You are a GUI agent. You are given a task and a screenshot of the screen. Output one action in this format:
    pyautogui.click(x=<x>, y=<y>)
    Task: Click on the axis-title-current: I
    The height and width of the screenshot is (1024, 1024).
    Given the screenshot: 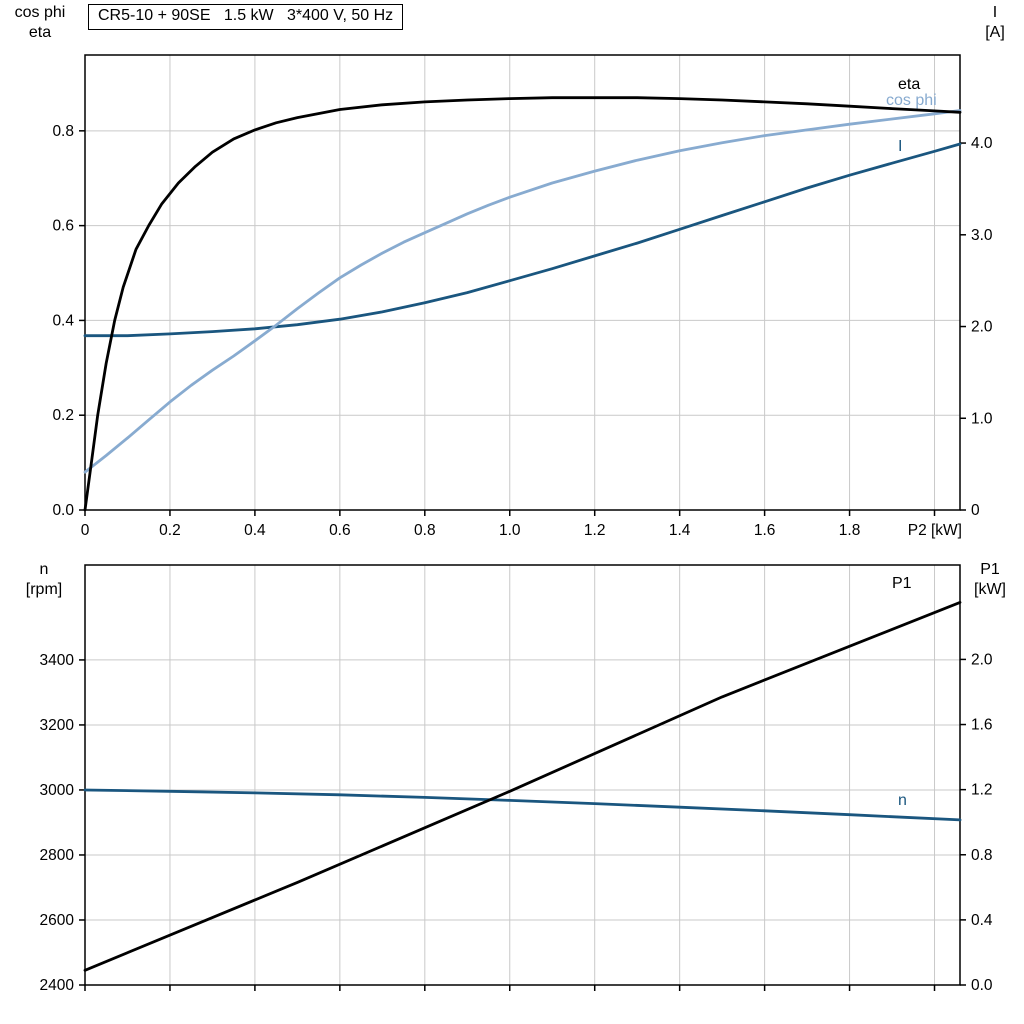 What is the action you would take?
    pyautogui.click(x=995, y=12)
    